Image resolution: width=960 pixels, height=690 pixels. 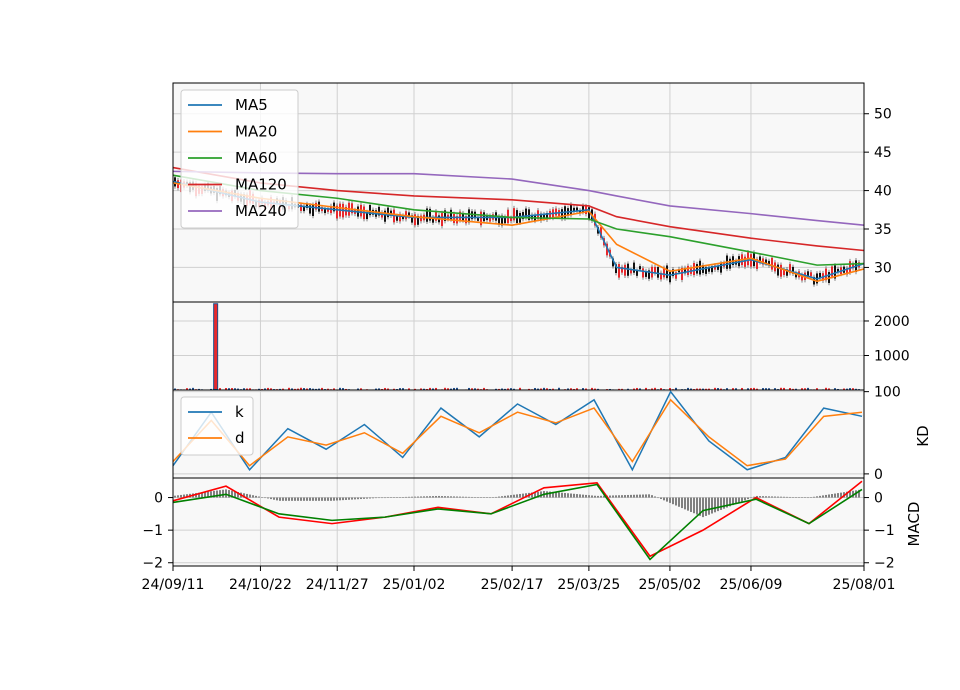 What do you see at coordinates (158, 499) in the screenshot?
I see `macd-left-tick-label: 0` at bounding box center [158, 499].